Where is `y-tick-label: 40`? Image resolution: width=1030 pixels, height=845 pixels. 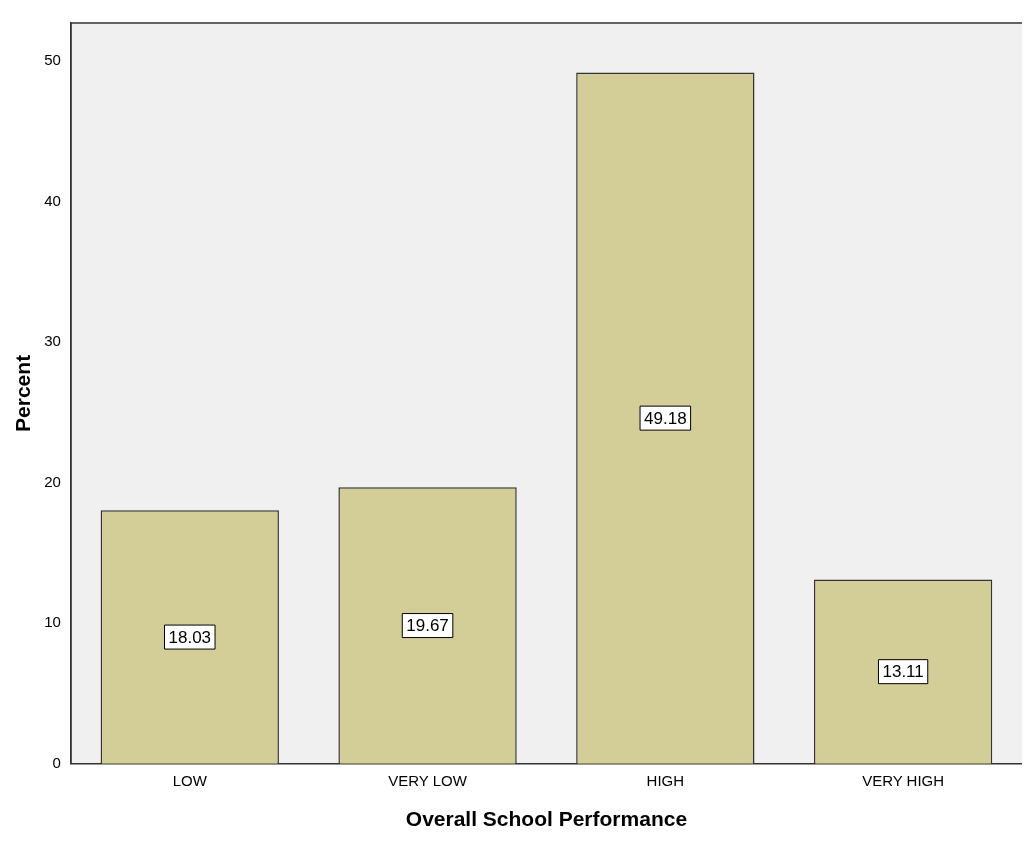
y-tick-label: 40 is located at coordinates (52, 200).